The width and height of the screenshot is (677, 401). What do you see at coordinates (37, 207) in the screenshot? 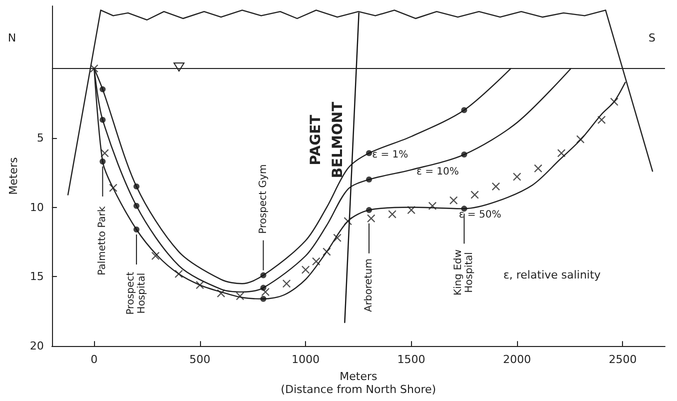
I see `y-tick-label: 10` at bounding box center [37, 207].